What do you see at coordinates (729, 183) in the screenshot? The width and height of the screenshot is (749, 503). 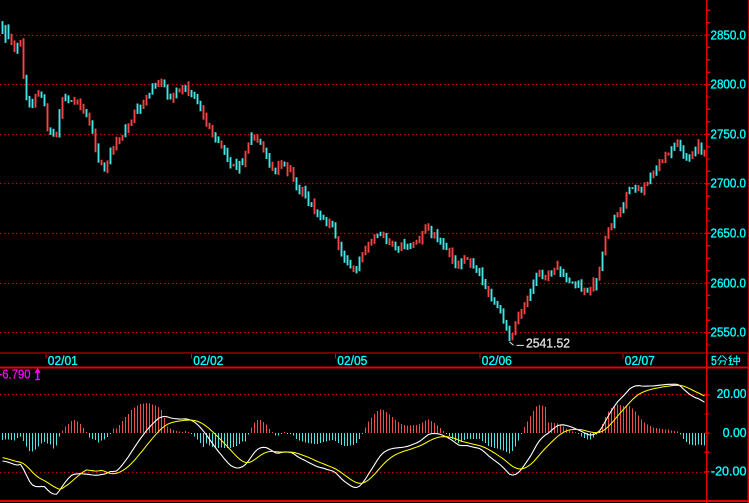 I see `svg-text: 2700.0` at bounding box center [729, 183].